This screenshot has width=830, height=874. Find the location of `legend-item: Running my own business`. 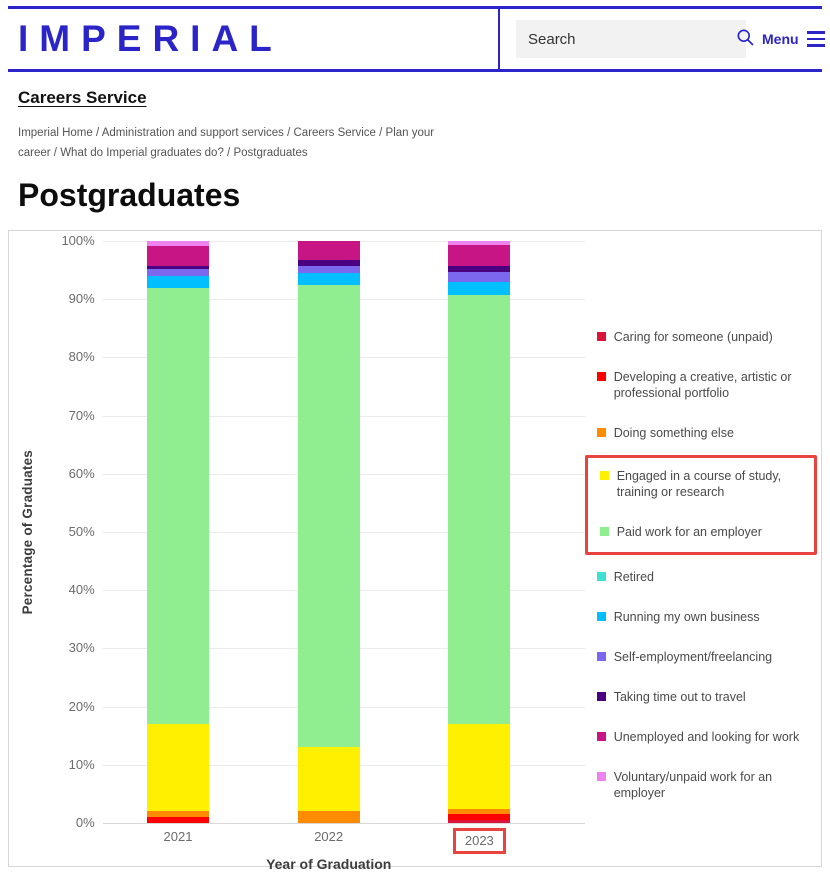

legend-item: Running my own business is located at coordinates (703, 617).